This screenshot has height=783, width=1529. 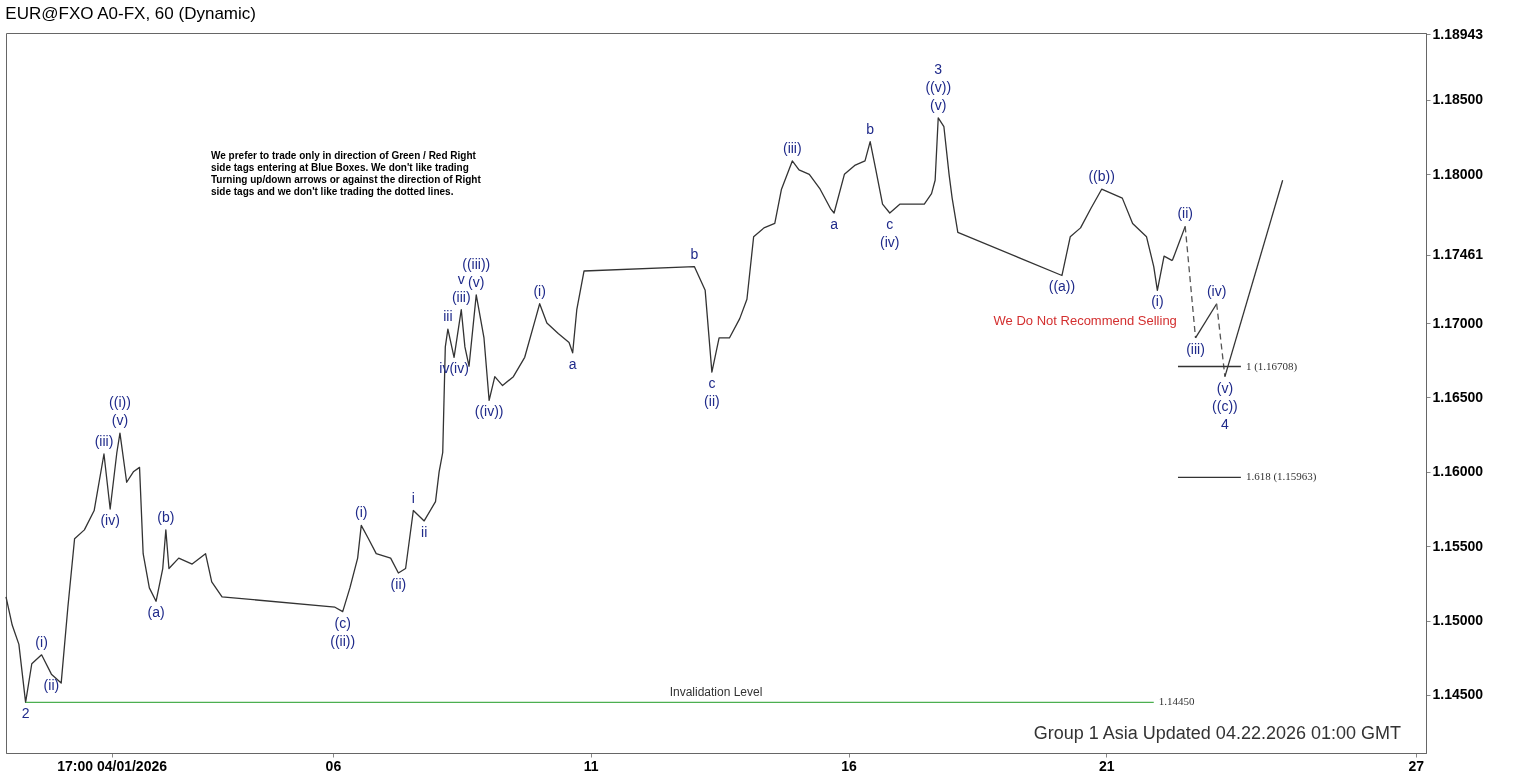 I want to click on y-tick-label: 1.18000, so click(x=1458, y=173).